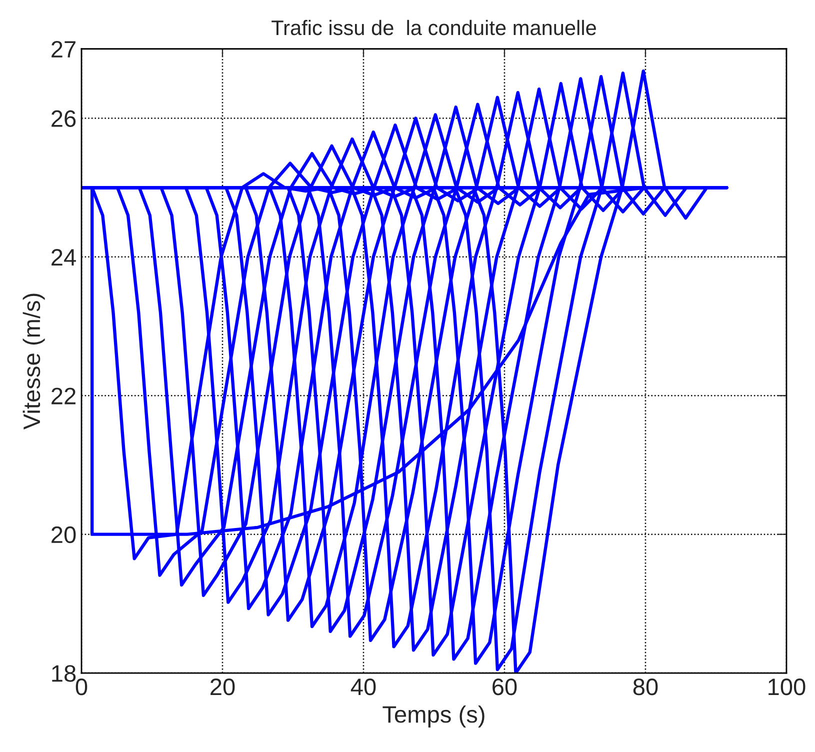  What do you see at coordinates (64, 396) in the screenshot?
I see `y-tick-label: 22` at bounding box center [64, 396].